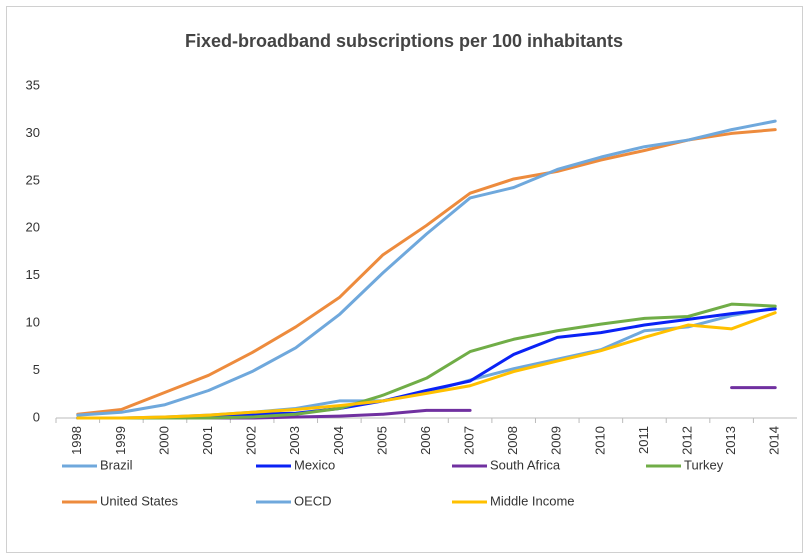 Image resolution: width=809 pixels, height=560 pixels. I want to click on x-tick-label: 2009, so click(556, 440).